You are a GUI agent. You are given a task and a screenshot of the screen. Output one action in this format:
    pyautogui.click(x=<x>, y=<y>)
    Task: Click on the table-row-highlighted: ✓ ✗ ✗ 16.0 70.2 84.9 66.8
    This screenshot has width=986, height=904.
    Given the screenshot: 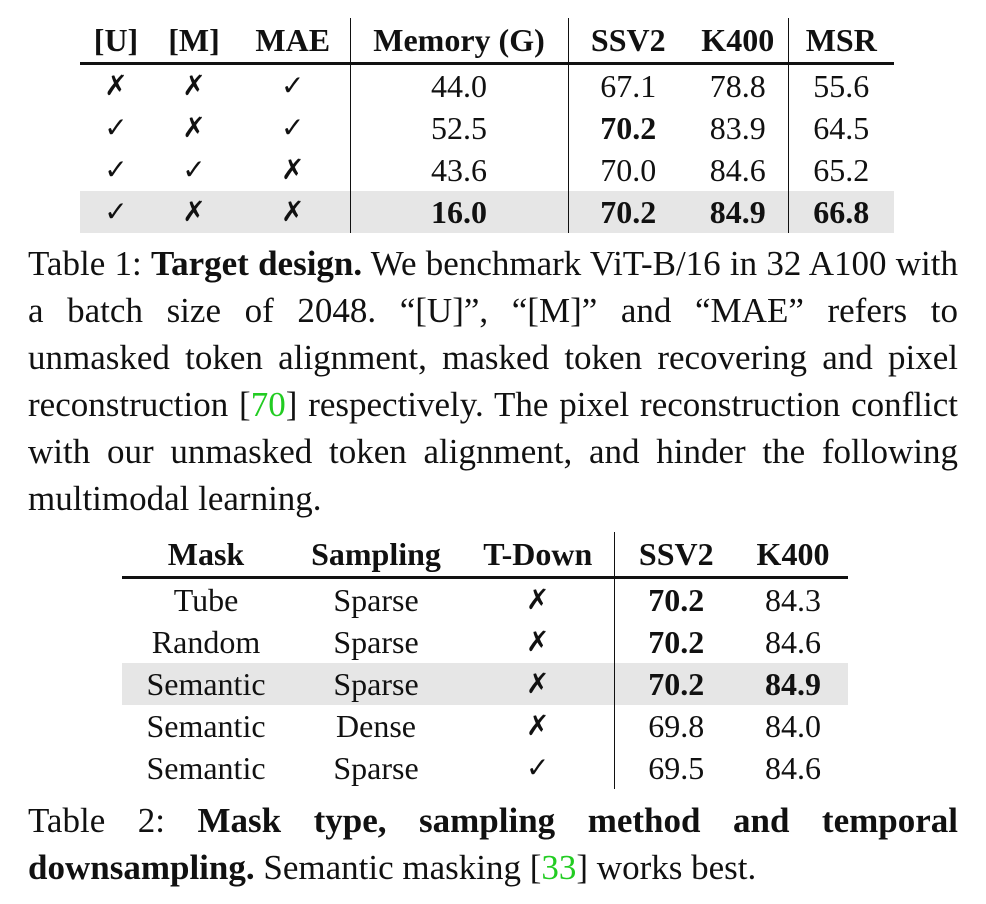 What is the action you would take?
    pyautogui.click(x=487, y=212)
    